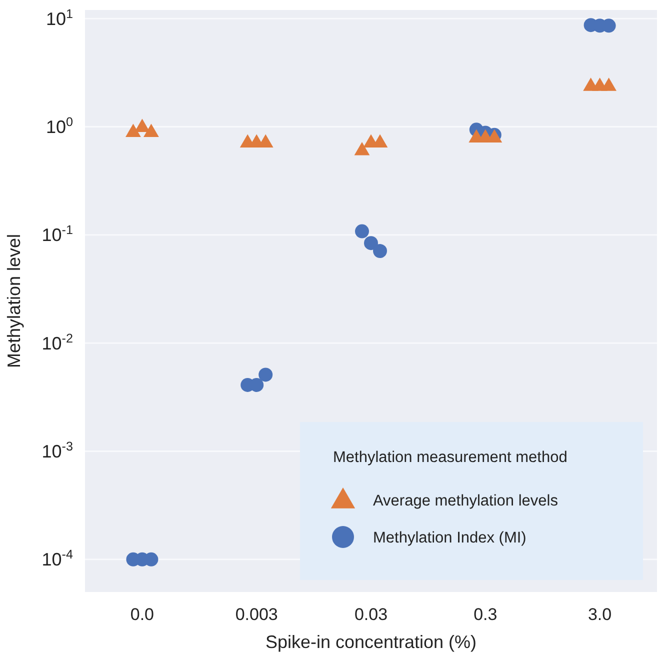 The height and width of the screenshot is (660, 661). What do you see at coordinates (59, 17) in the screenshot?
I see `y-tick-label: 10$^{1}$` at bounding box center [59, 17].